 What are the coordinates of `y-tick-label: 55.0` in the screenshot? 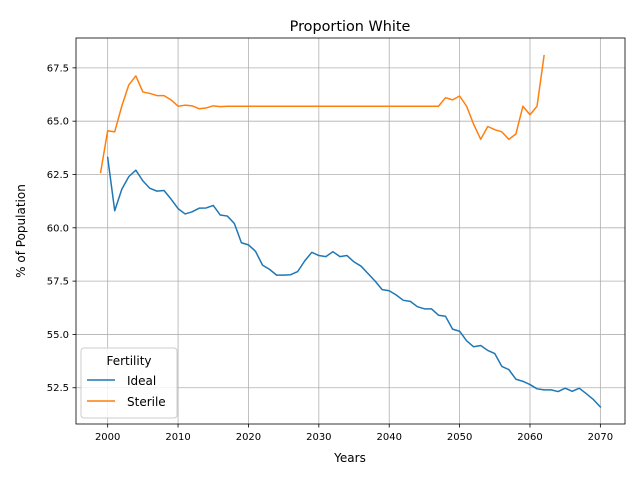 It's located at (58, 335).